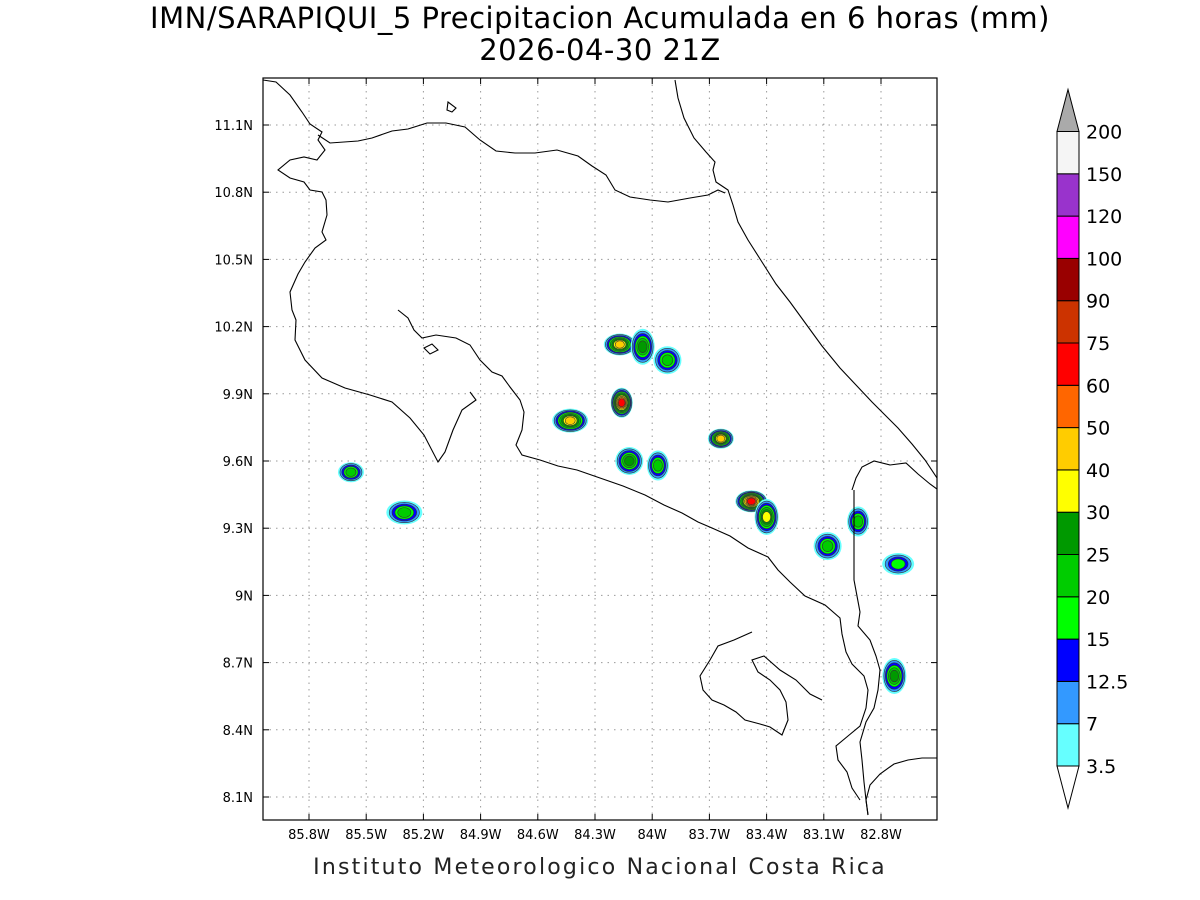 The image size is (1200, 900). What do you see at coordinates (238, 664) in the screenshot?
I see `lat-tick-label: 8.7N` at bounding box center [238, 664].